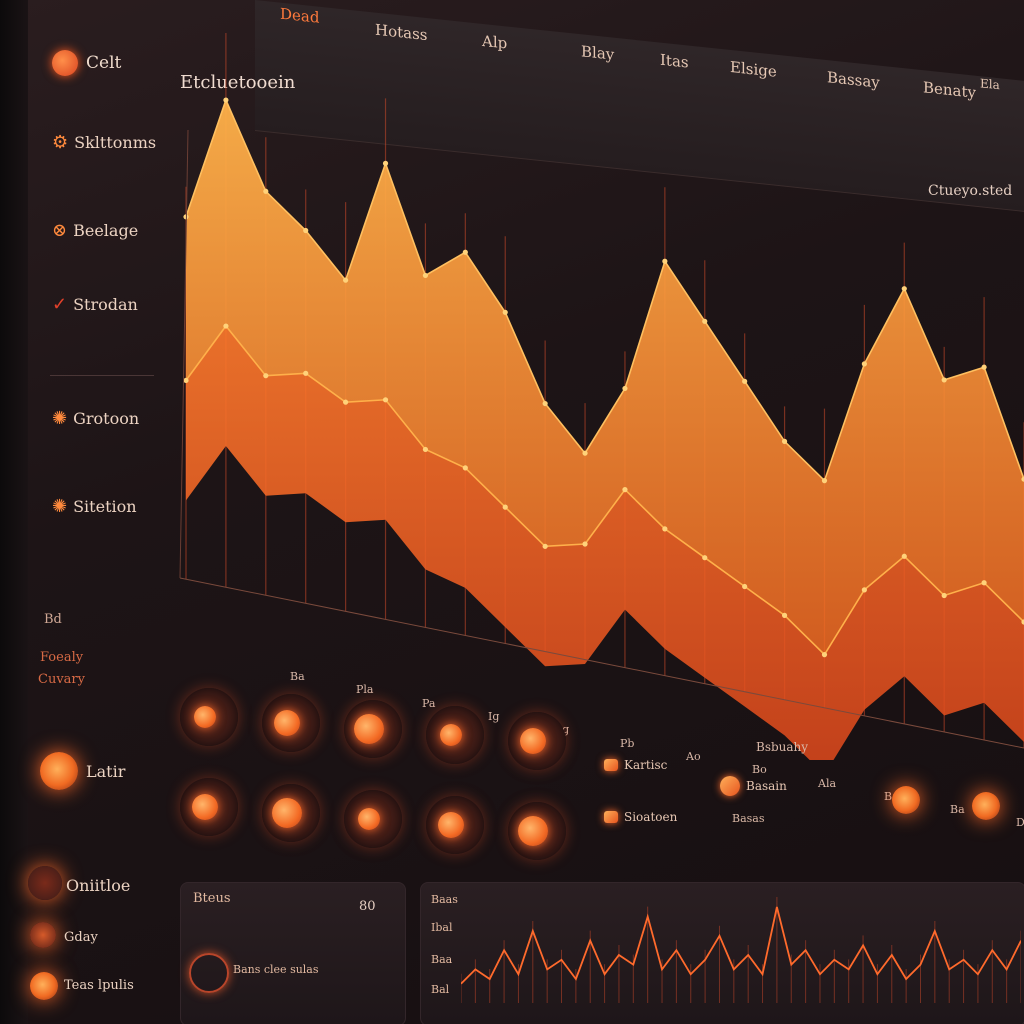 The image size is (1024, 1024). Describe the element at coordinates (61, 679) in the screenshot. I see `sidebar-section-line: Cuvary` at that location.